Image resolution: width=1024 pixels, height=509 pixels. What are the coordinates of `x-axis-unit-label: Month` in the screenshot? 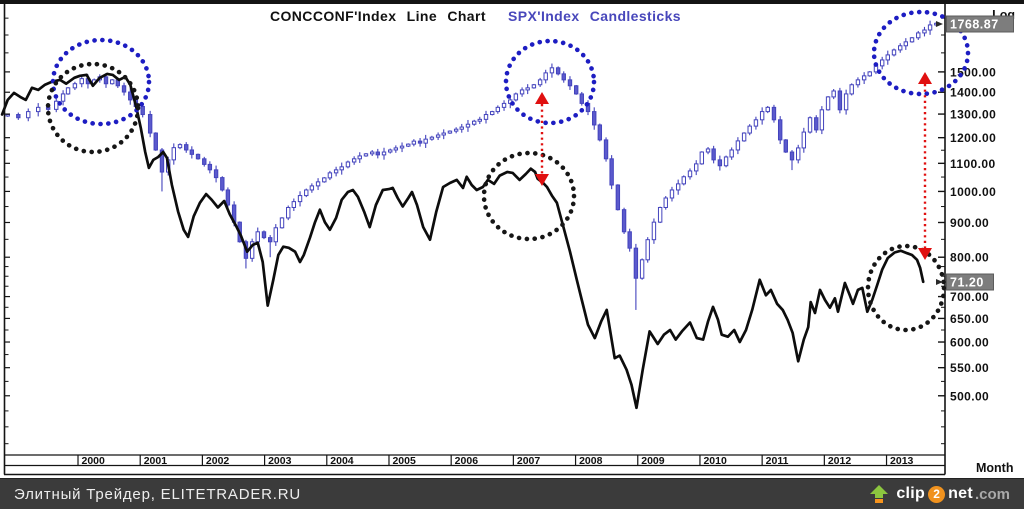 It's located at (994, 468).